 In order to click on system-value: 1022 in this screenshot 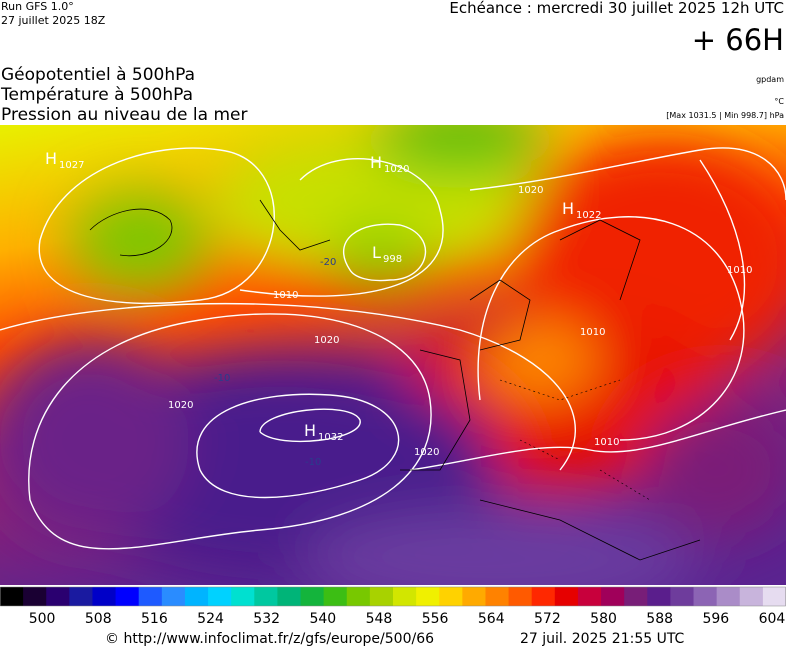, I will do `click(588, 215)`.